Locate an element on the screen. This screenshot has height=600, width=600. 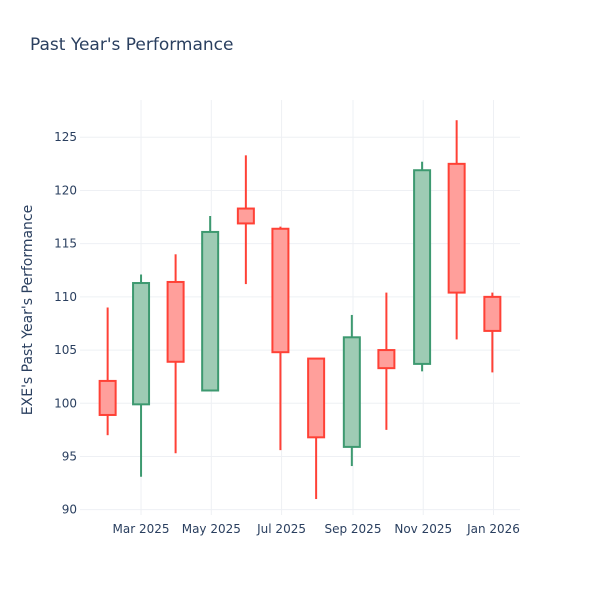
x-tick-label: Sep 2025 is located at coordinates (352, 529).